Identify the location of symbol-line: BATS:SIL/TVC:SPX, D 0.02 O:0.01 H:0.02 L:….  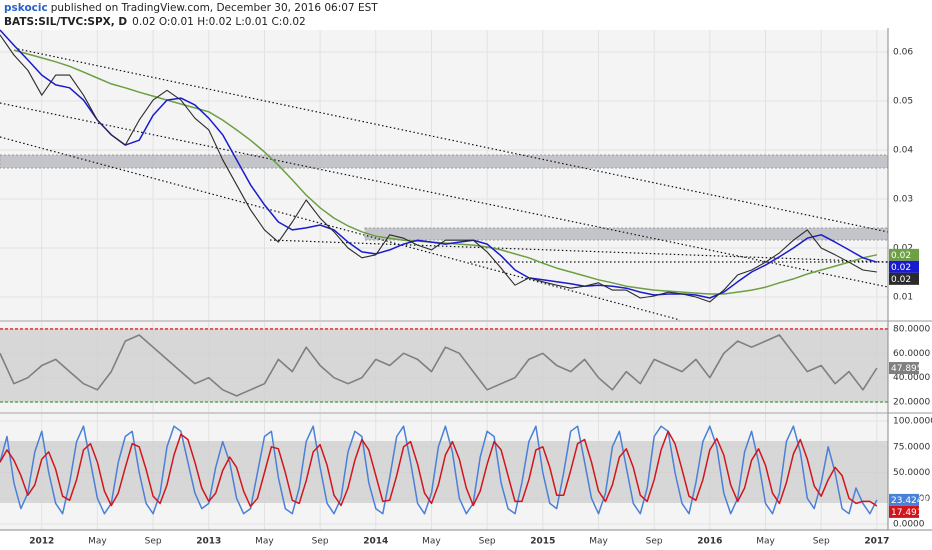
(155, 22).